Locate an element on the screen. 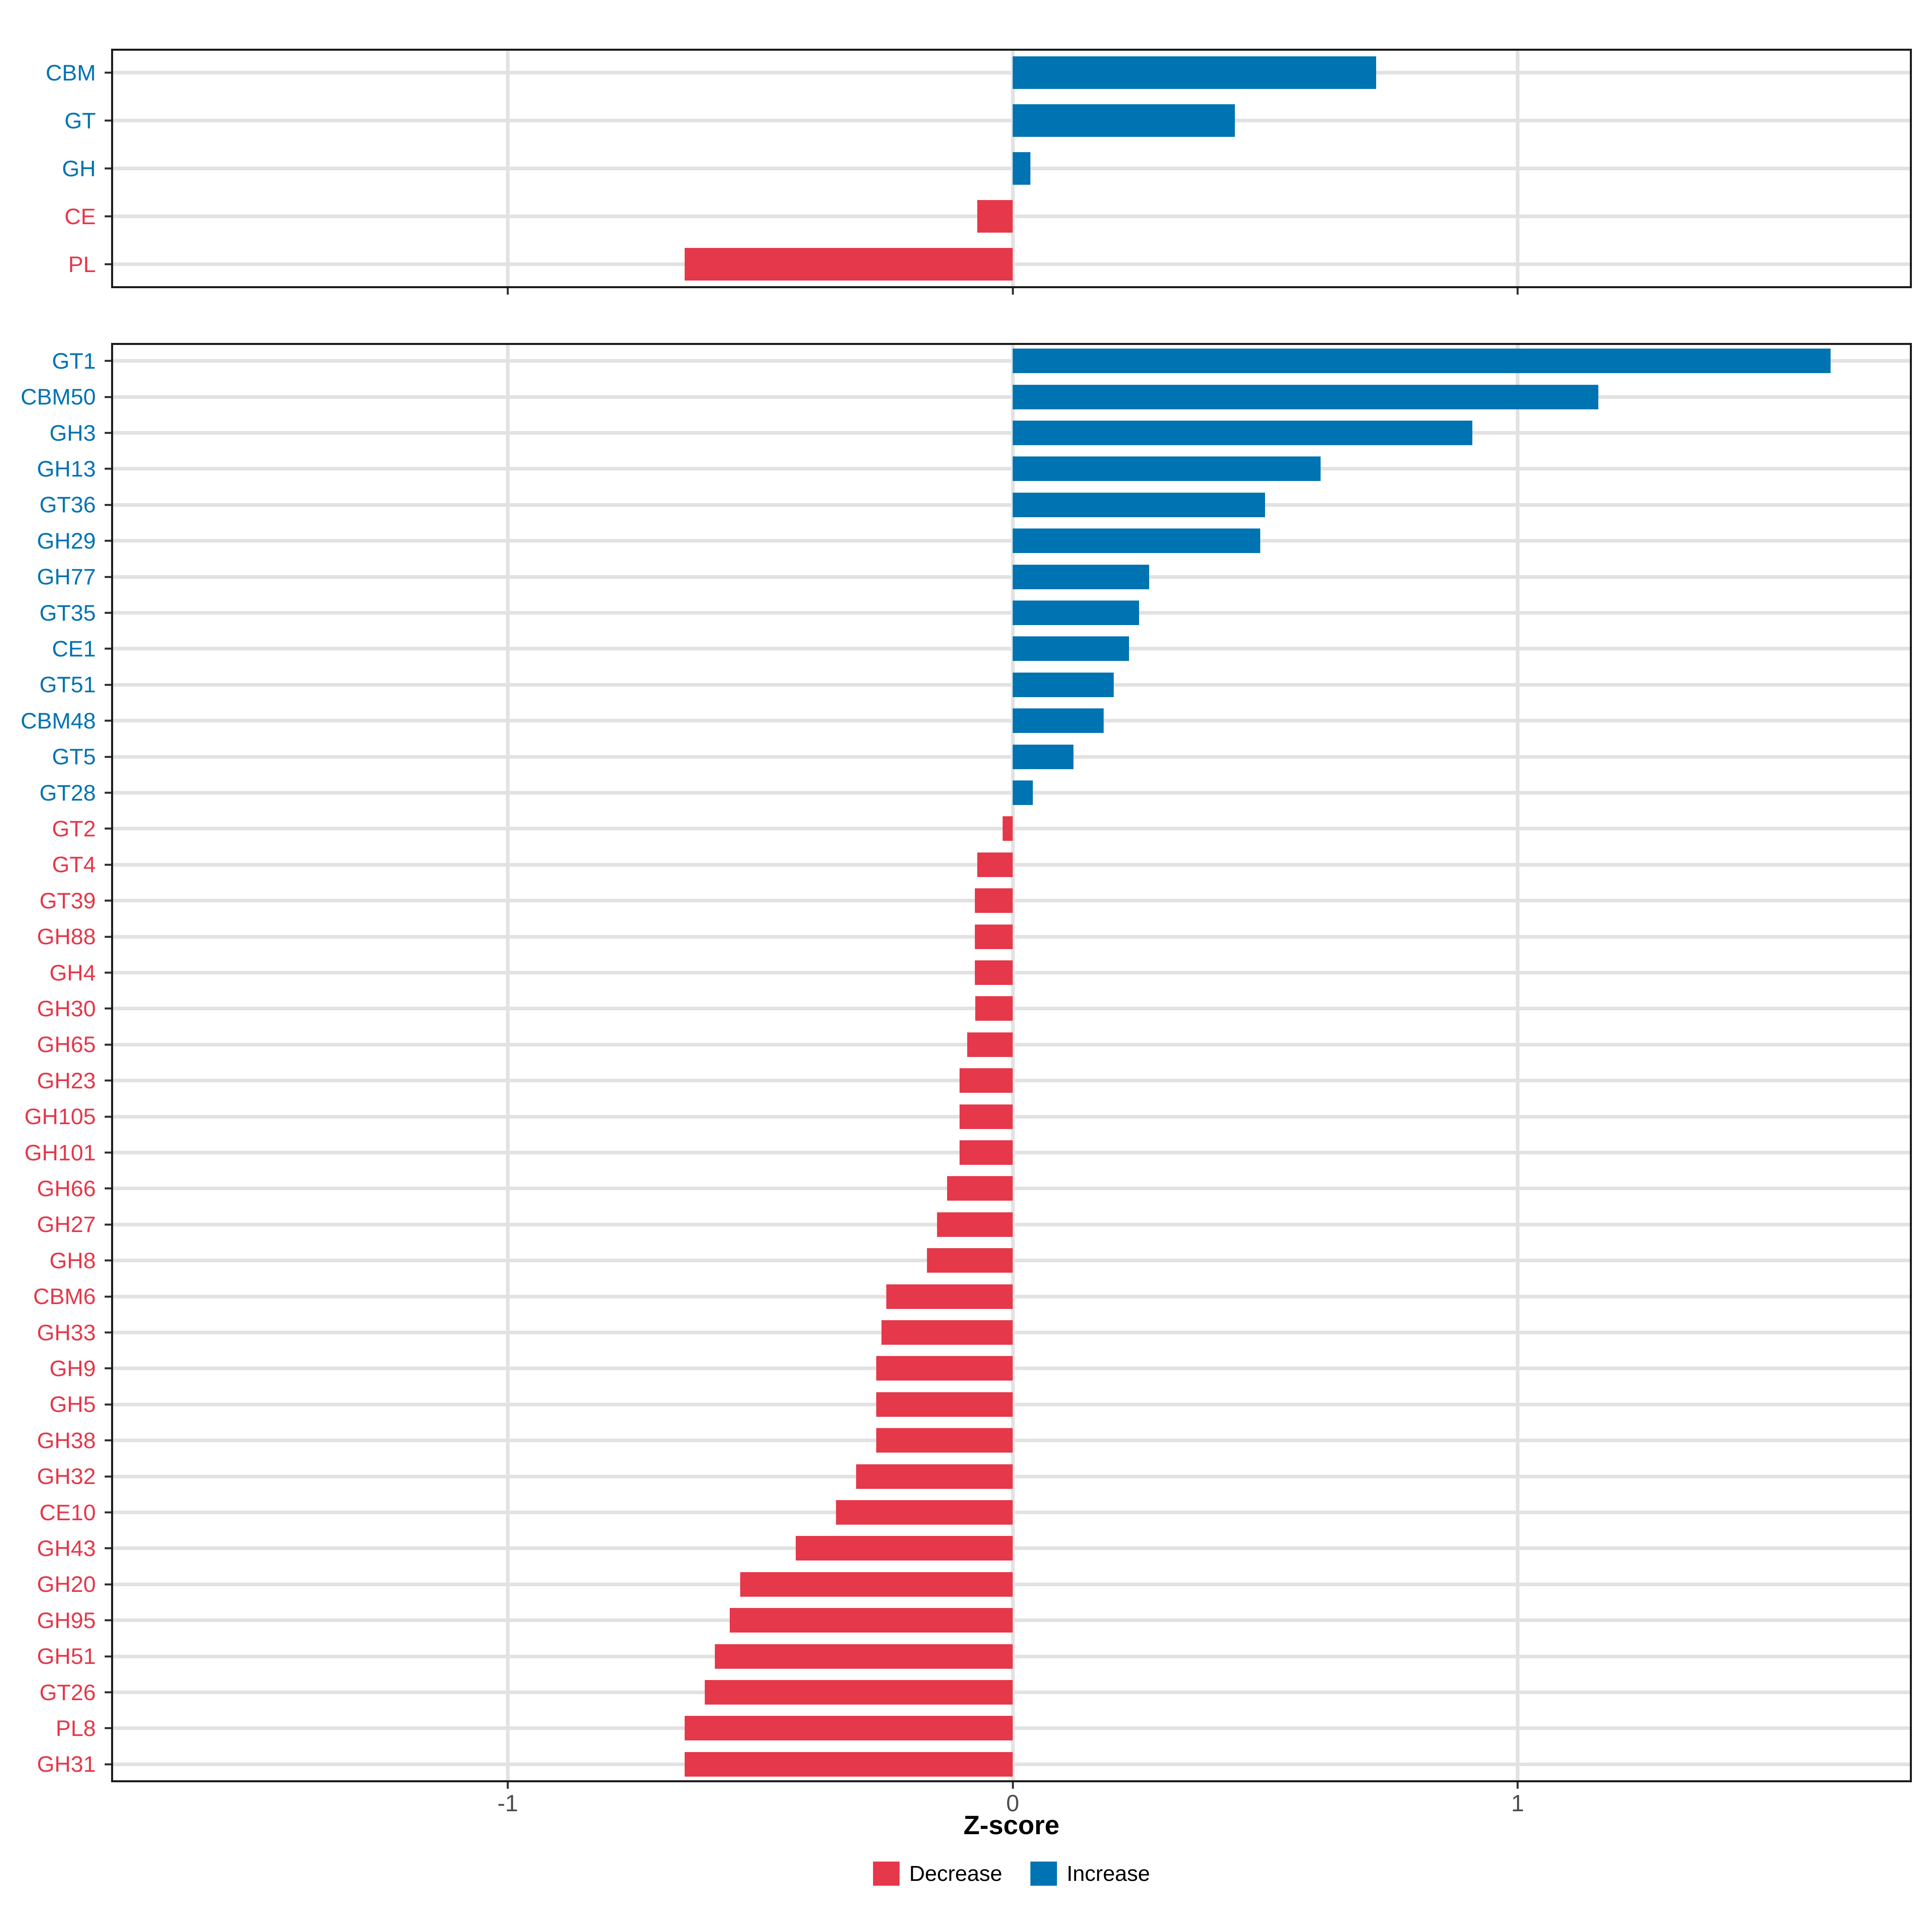 The width and height of the screenshot is (1932, 1932). y-axis-label-GH38: GH38 is located at coordinates (66, 1440).